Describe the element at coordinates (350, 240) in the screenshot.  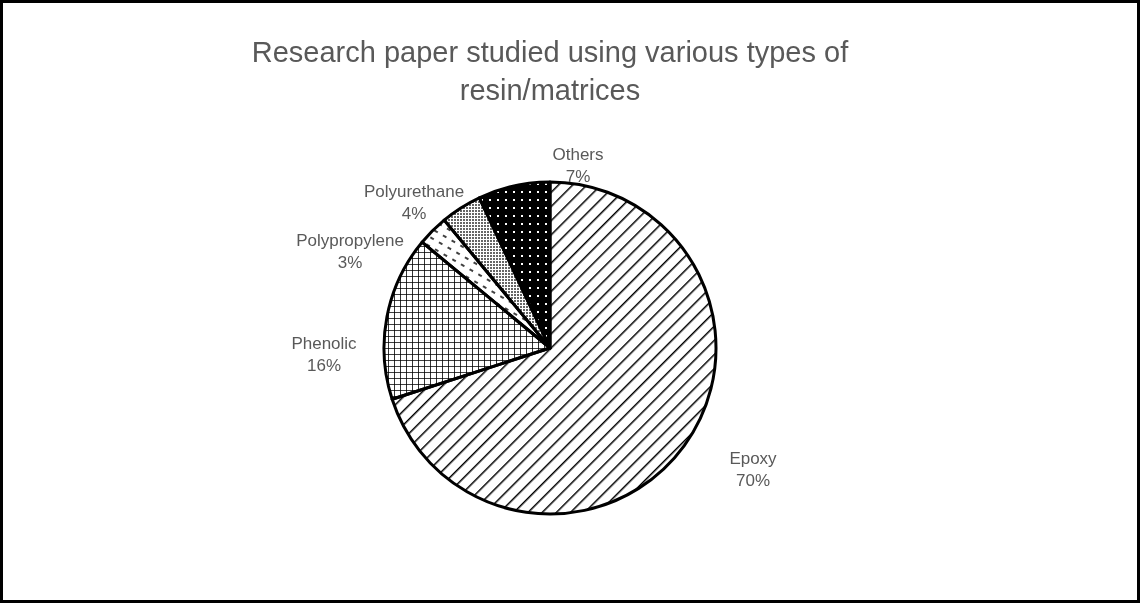
I see `slice-label: Polypropylene` at that location.